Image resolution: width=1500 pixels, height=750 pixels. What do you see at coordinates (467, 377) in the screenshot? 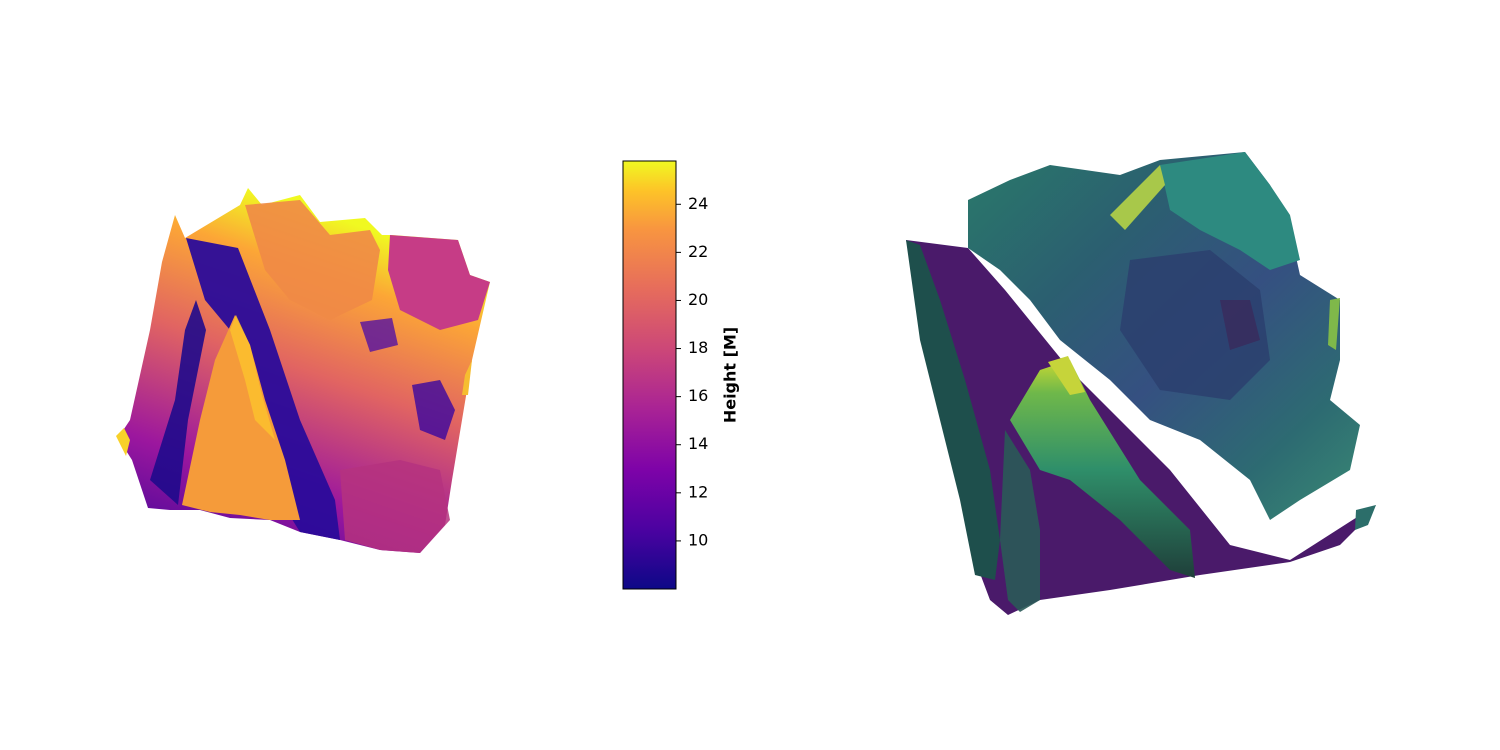
I see `left-right-edge-highlight` at bounding box center [467, 377].